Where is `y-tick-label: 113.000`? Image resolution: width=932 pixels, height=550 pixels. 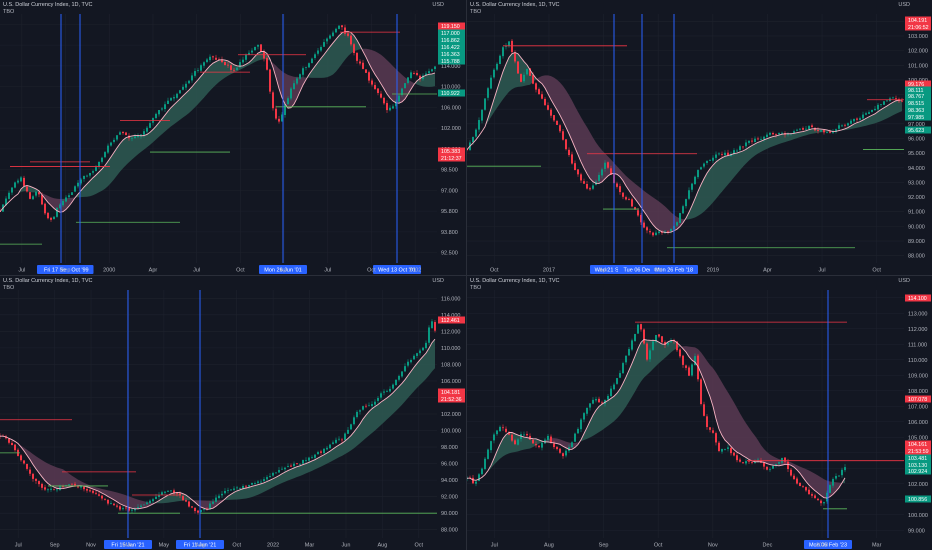 y-tick-label: 113.000 is located at coordinates (917, 314).